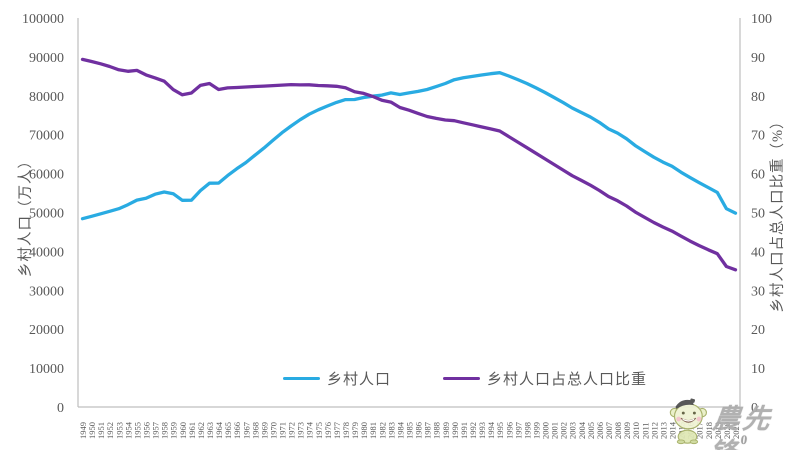 Image resolution: width=800 pixels, height=450 pixels. Describe the element at coordinates (255, 430) in the screenshot. I see `x-axis-tick-label: 1968` at that location.